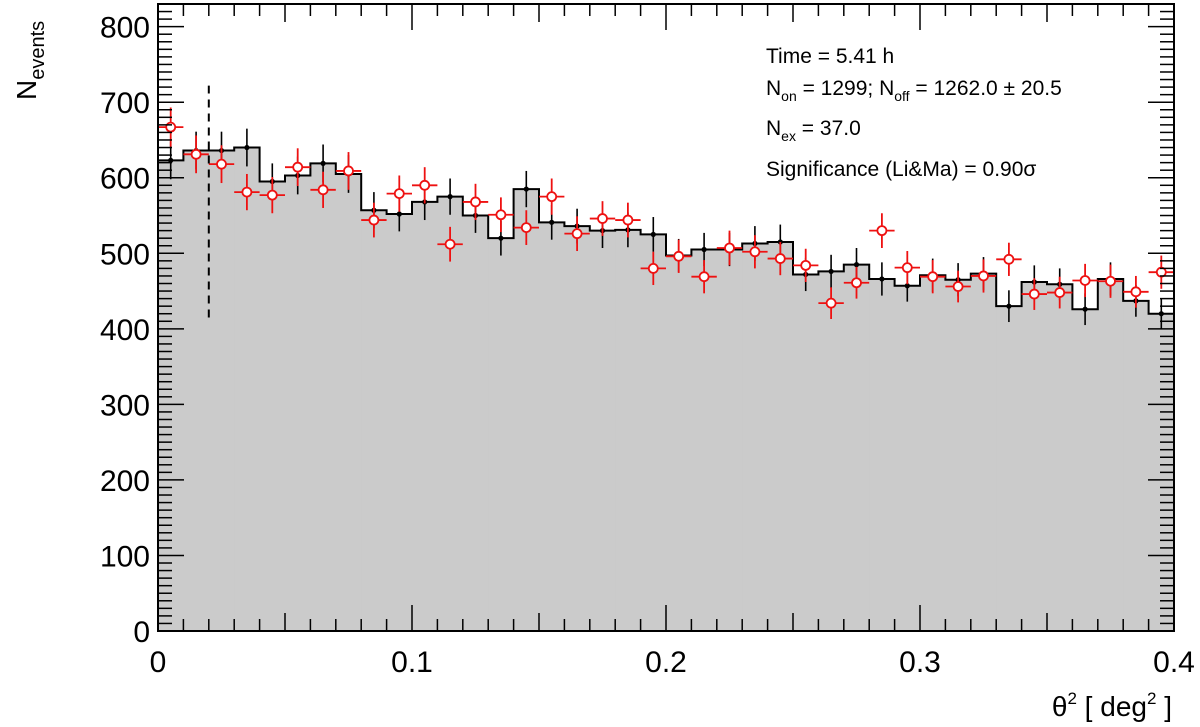  What do you see at coordinates (141, 632) in the screenshot?
I see `y-tick-label-0: 0` at bounding box center [141, 632].